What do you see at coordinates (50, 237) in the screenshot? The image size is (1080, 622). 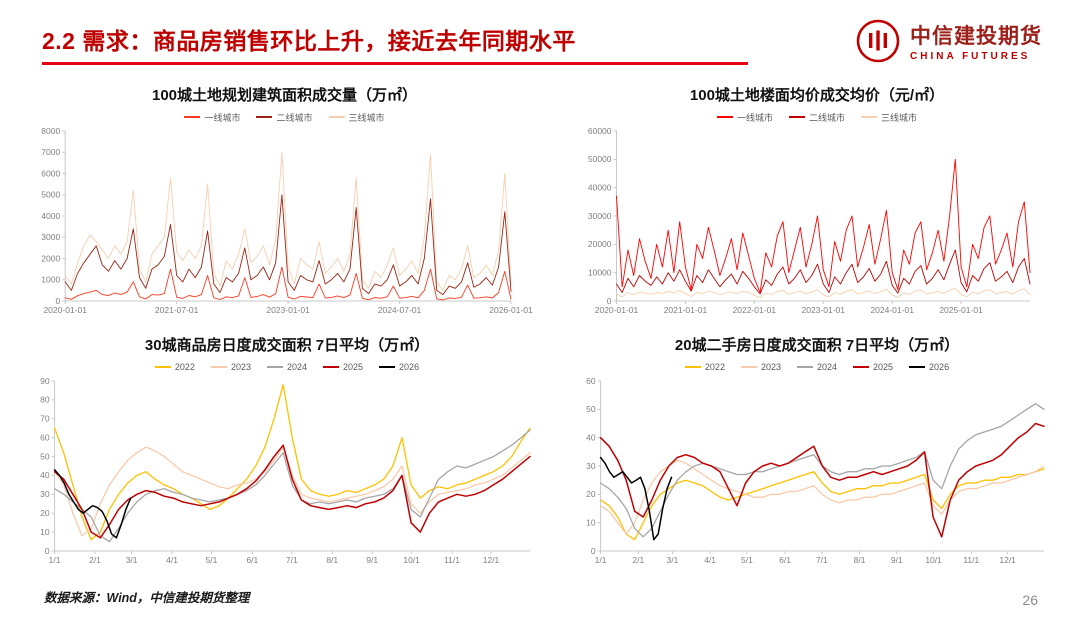 I see `y-tick-label: 3000` at bounding box center [50, 237].